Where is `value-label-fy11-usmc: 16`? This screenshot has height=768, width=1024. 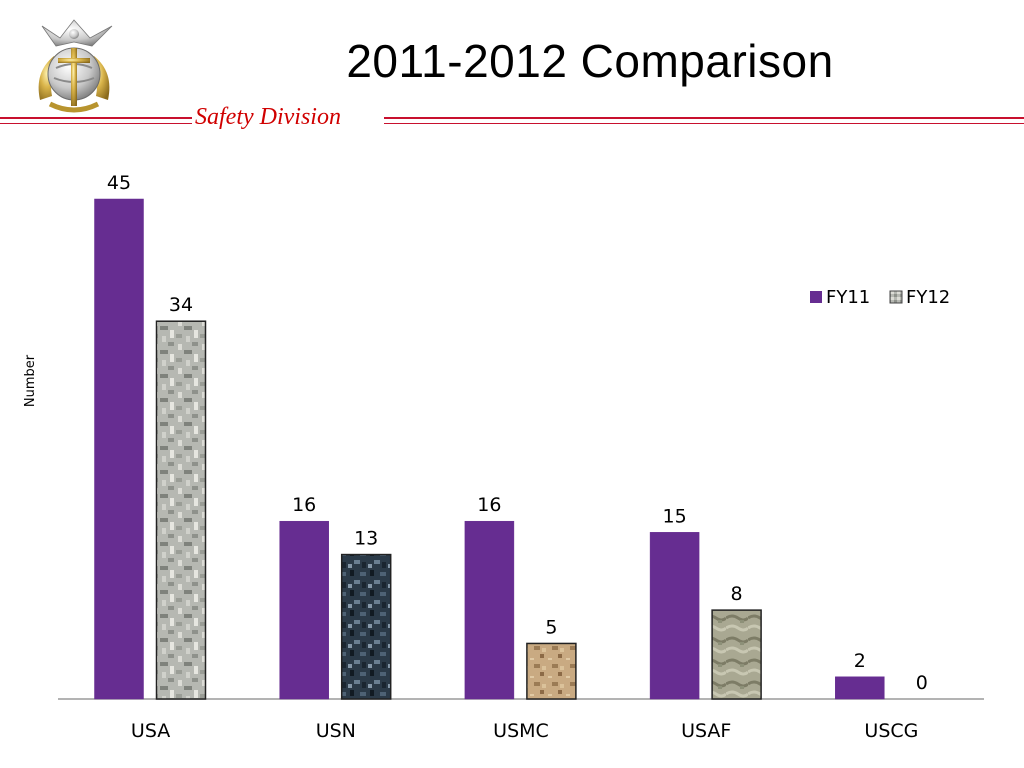
value-label-fy11-usmc: 16 is located at coordinates (489, 505).